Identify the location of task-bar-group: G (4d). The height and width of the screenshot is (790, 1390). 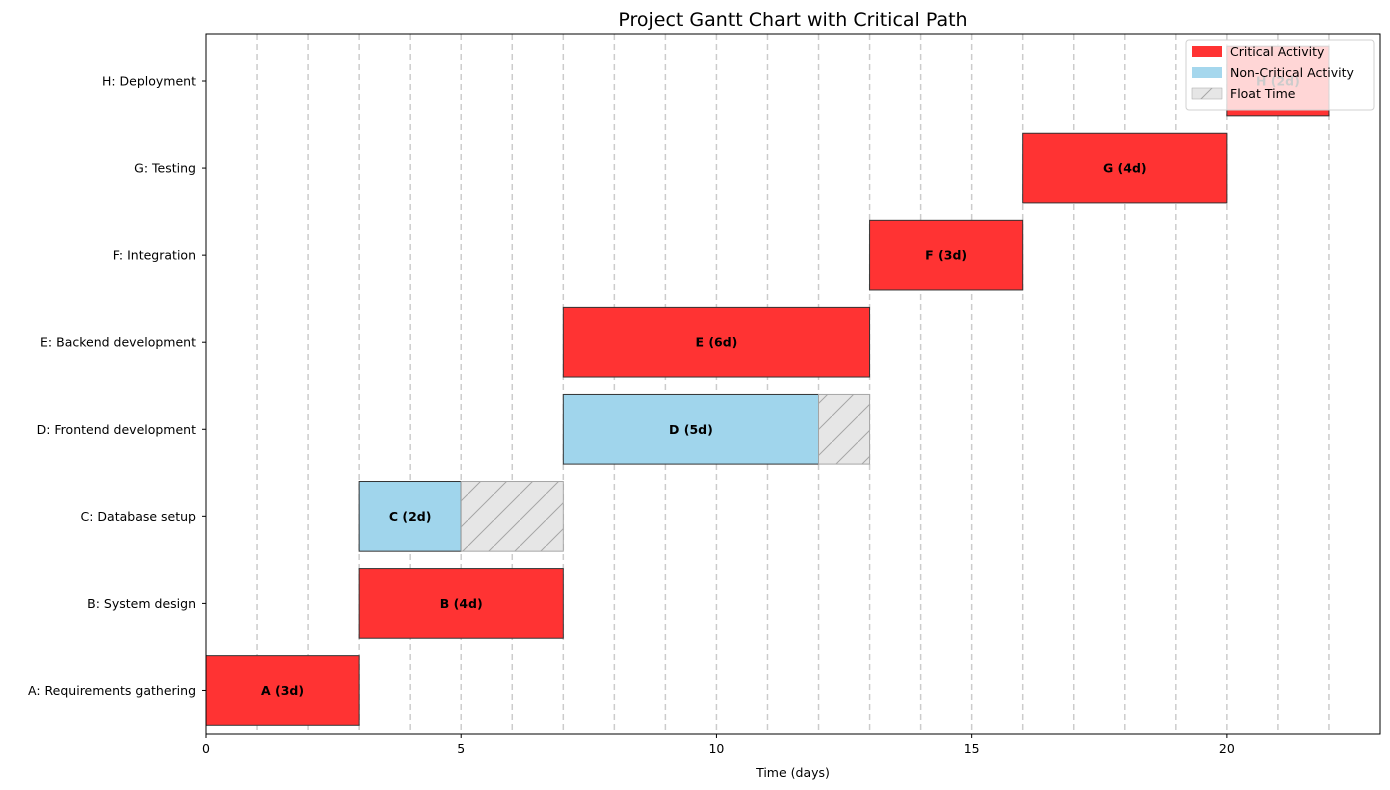
(1125, 168).